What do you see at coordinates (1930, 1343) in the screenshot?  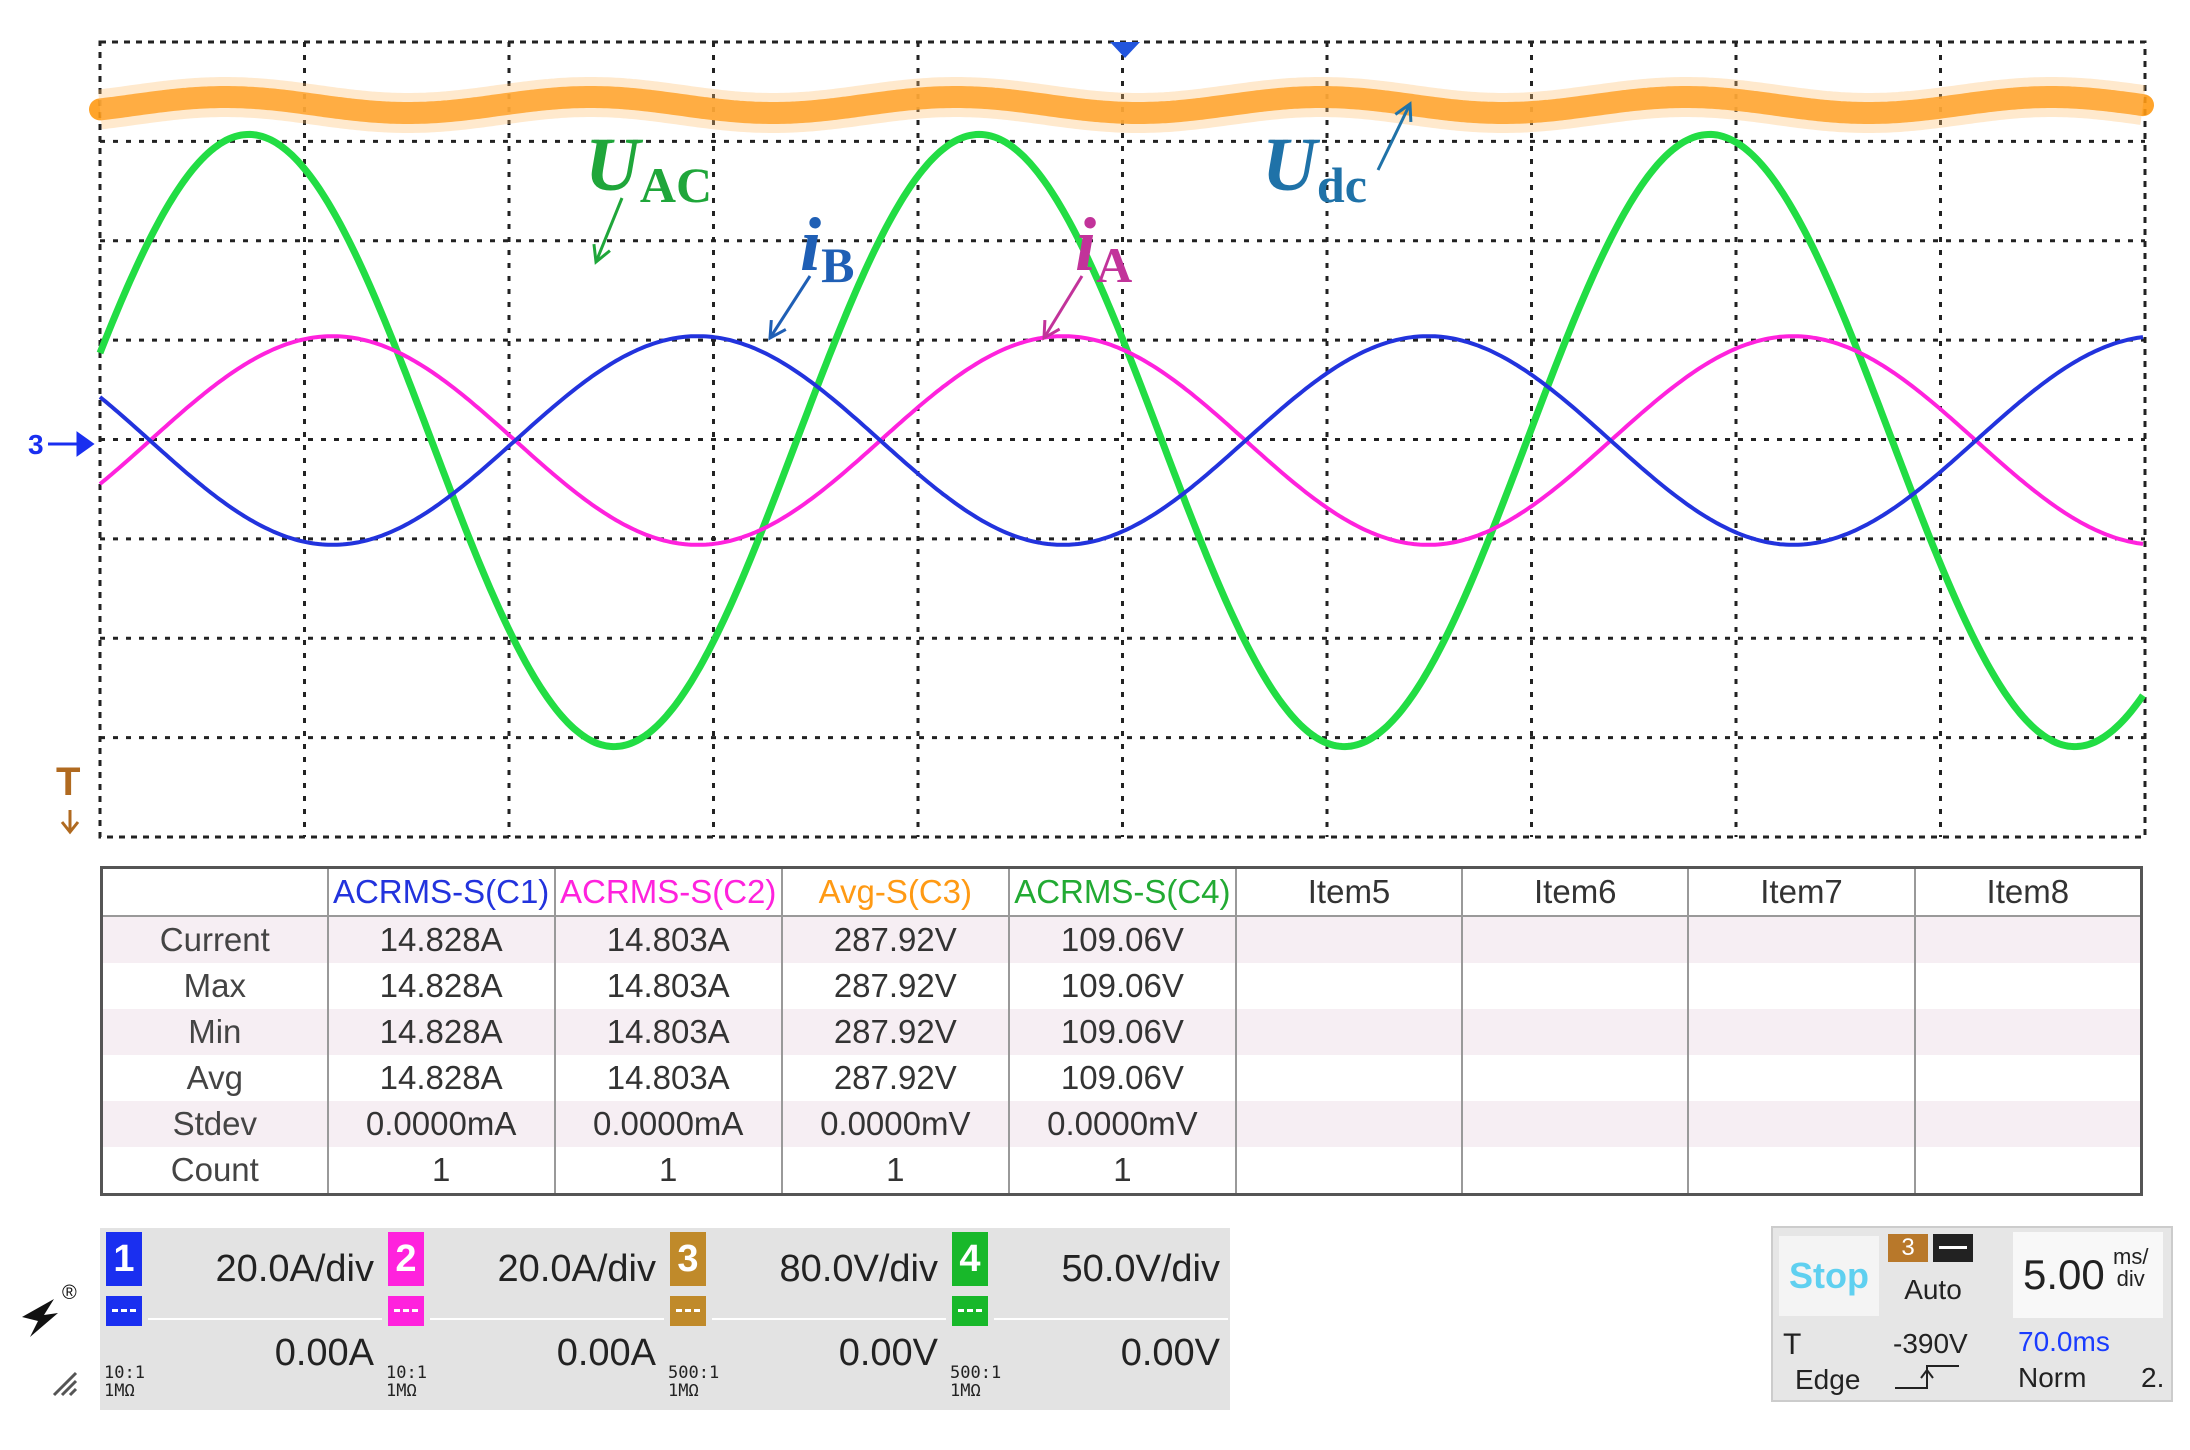 I see `trigger-level-value: -390V` at bounding box center [1930, 1343].